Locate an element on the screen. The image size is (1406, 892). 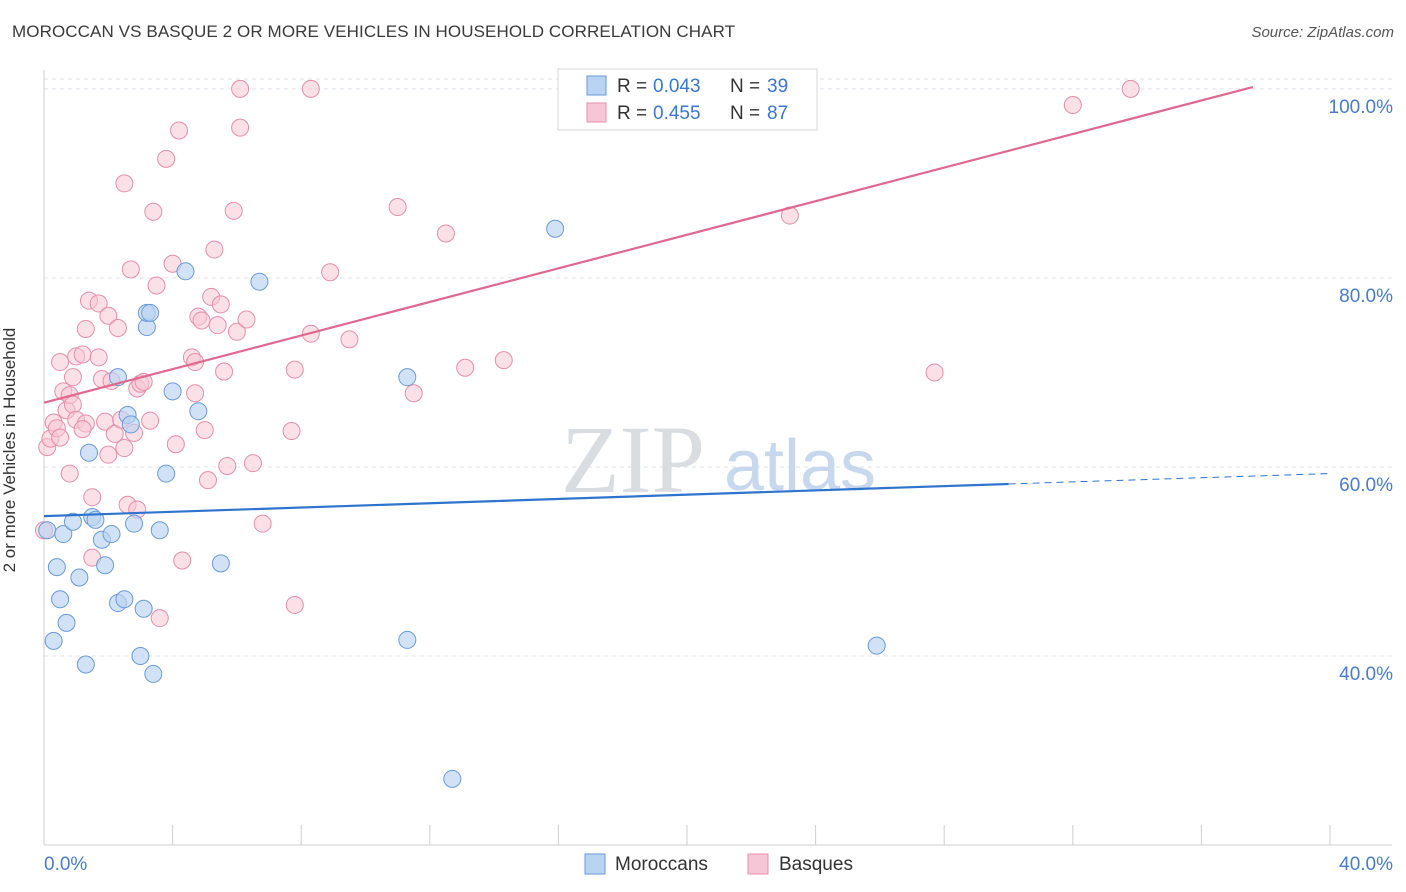
moroccan-trend-extension is located at coordinates (1169, 479).